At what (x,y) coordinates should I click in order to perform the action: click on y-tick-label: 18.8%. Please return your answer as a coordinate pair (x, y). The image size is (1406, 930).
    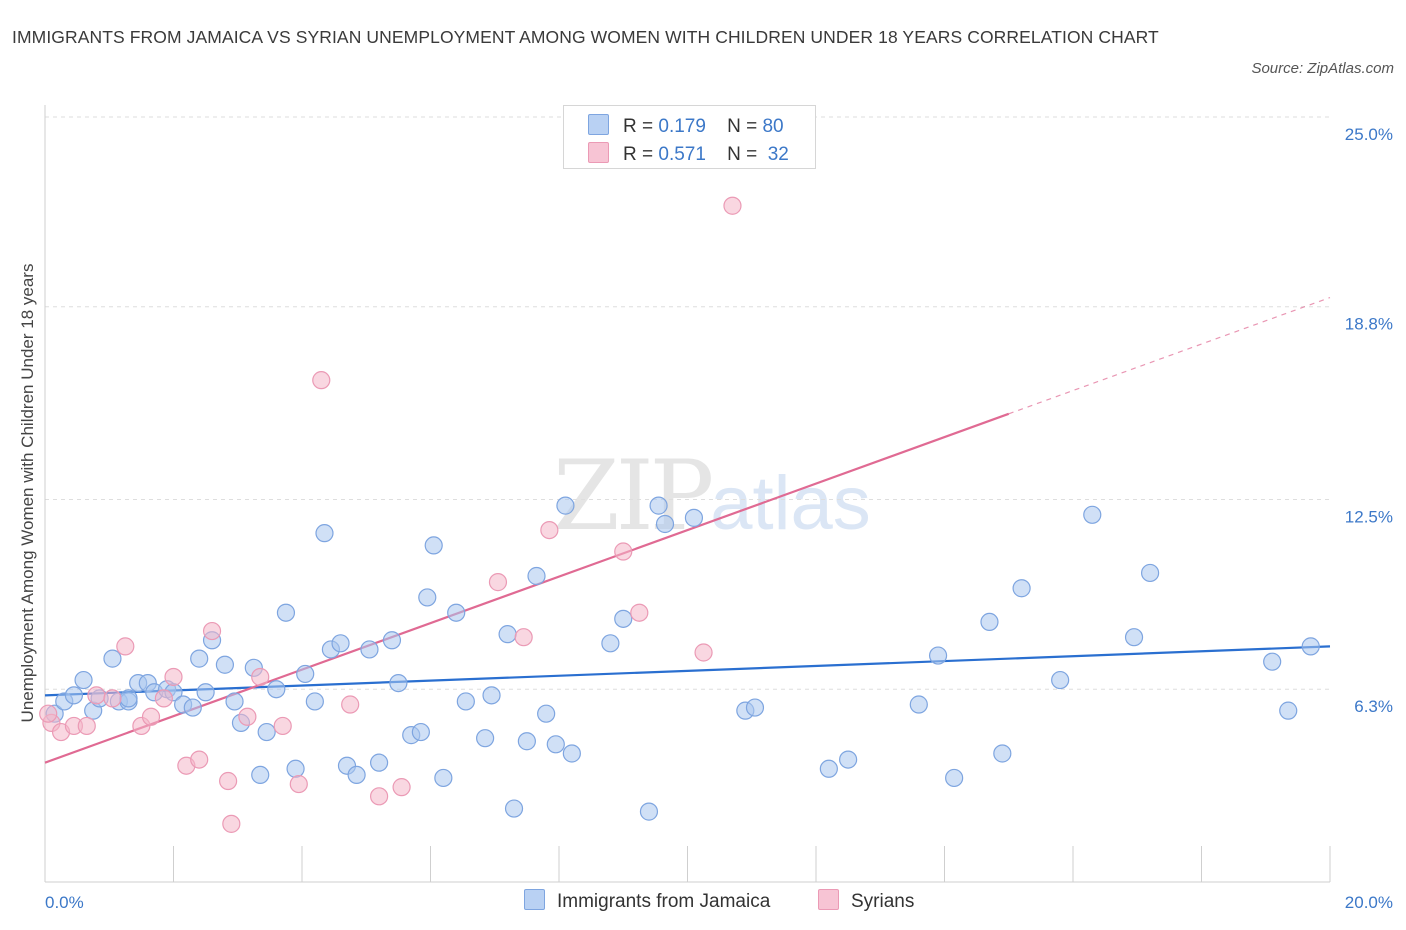
    Looking at the image, I should click on (1369, 324).